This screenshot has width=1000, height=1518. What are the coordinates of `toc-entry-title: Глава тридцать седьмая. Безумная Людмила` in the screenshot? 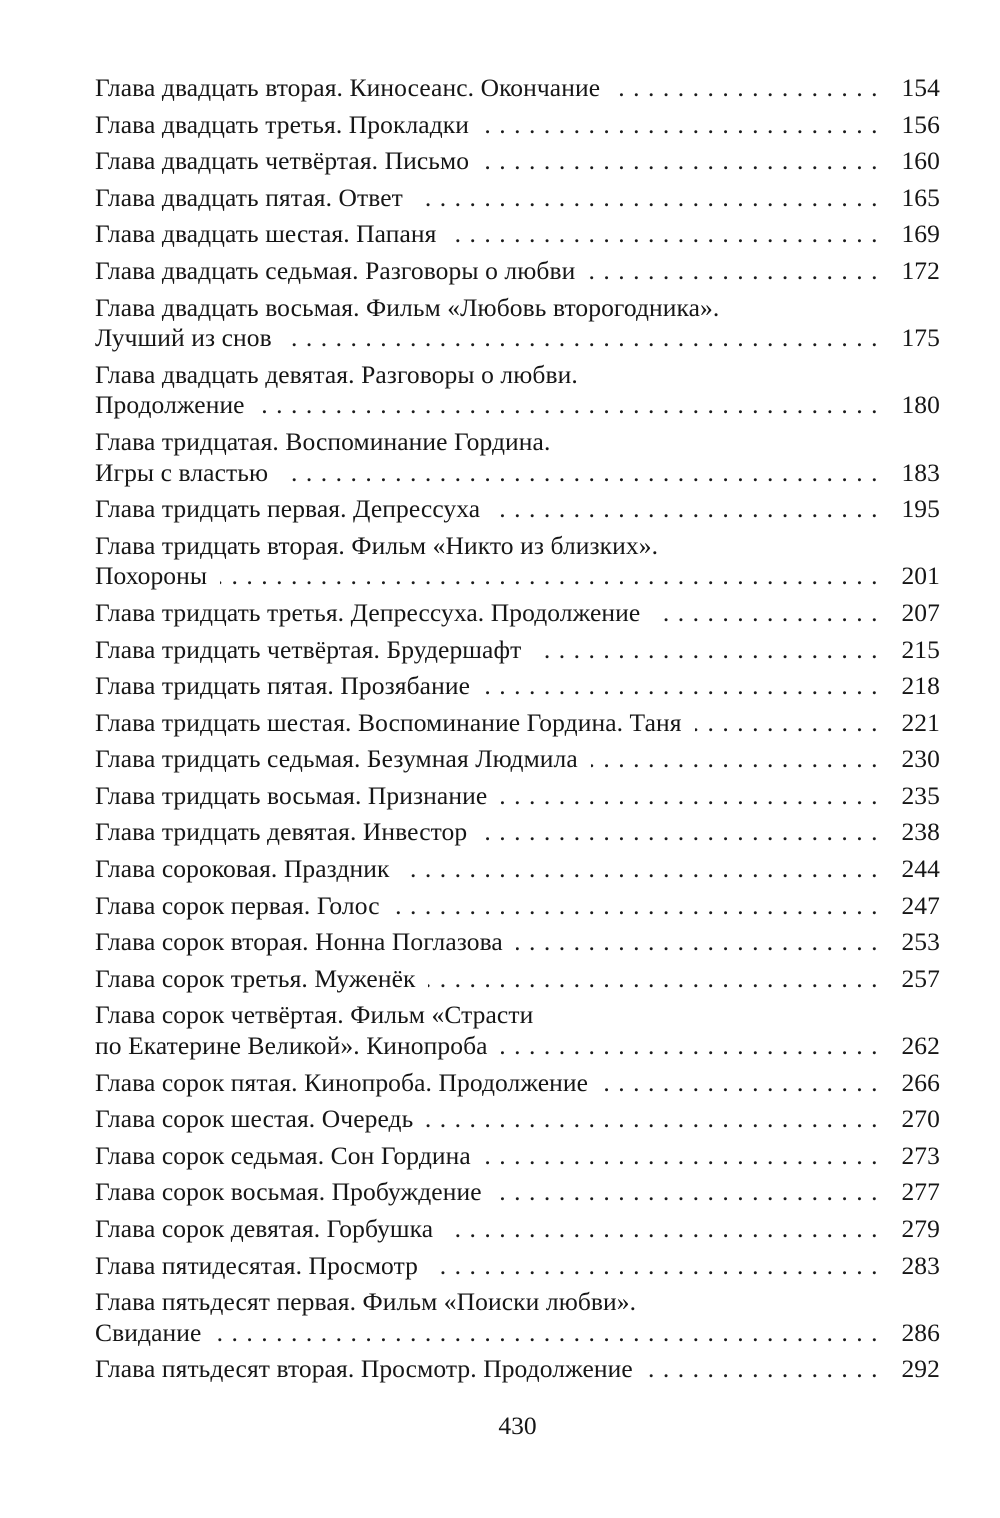 It's located at (336, 759).